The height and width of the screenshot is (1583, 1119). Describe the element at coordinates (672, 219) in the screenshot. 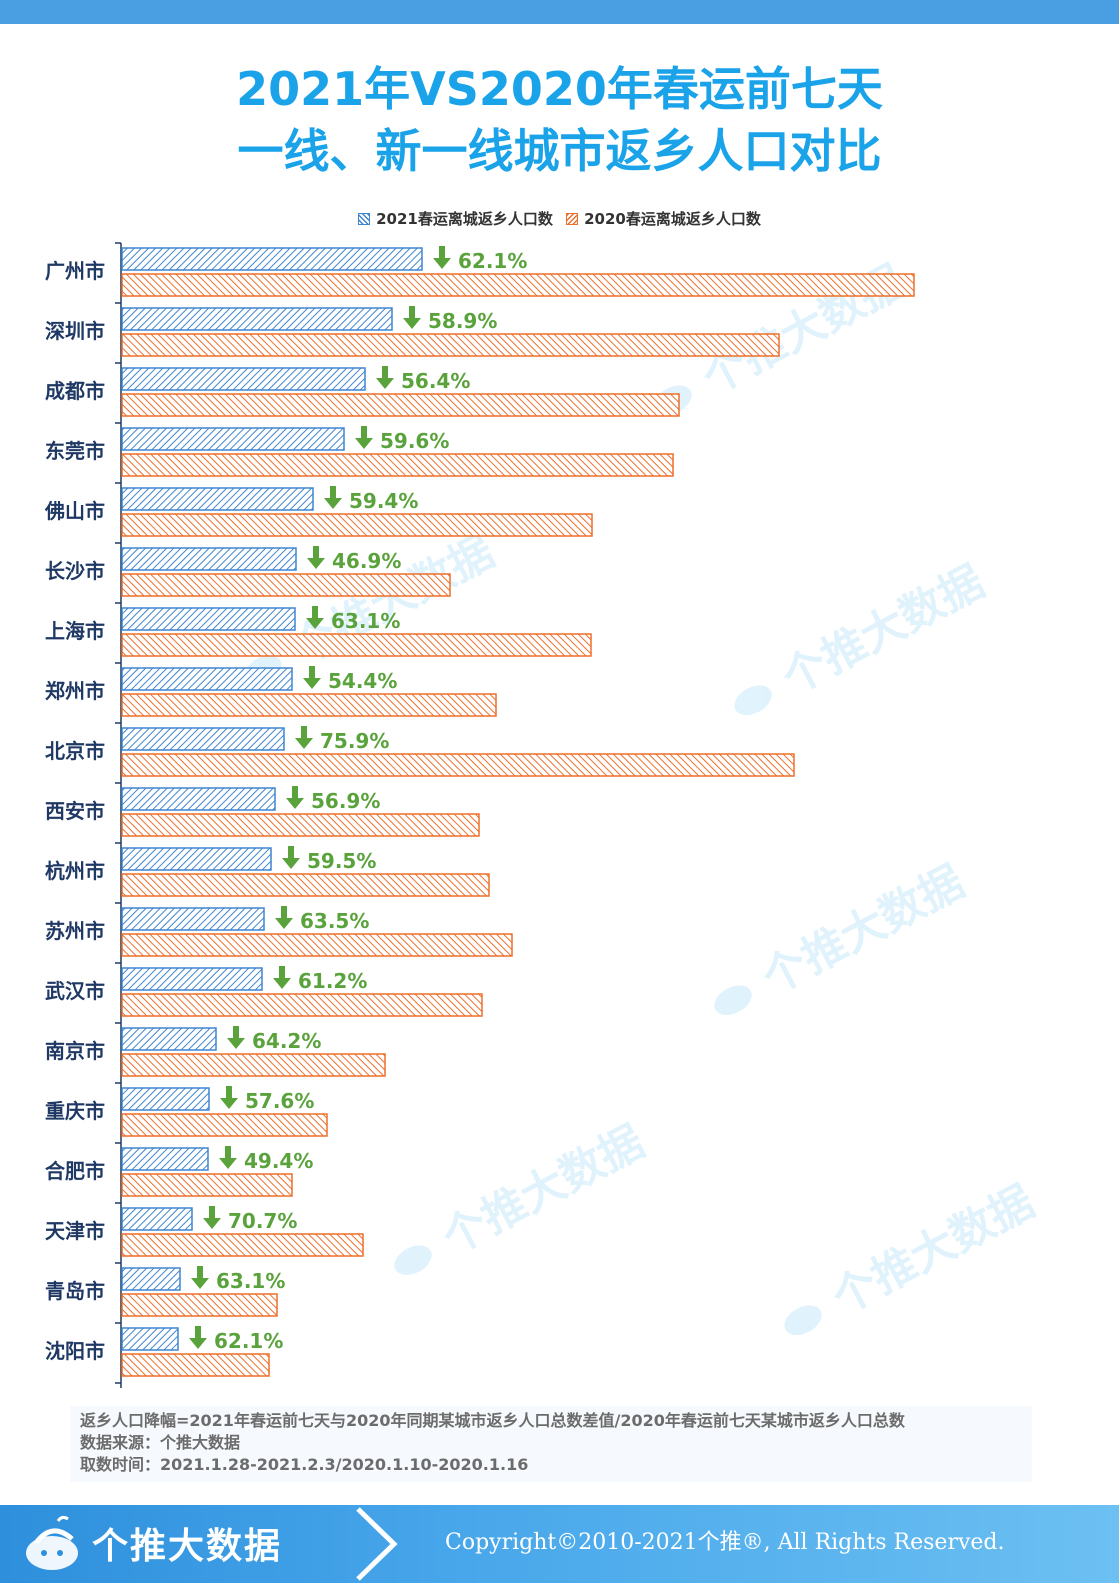

I see `legend-label-2020: 2020春运离城返乡人口数` at that location.